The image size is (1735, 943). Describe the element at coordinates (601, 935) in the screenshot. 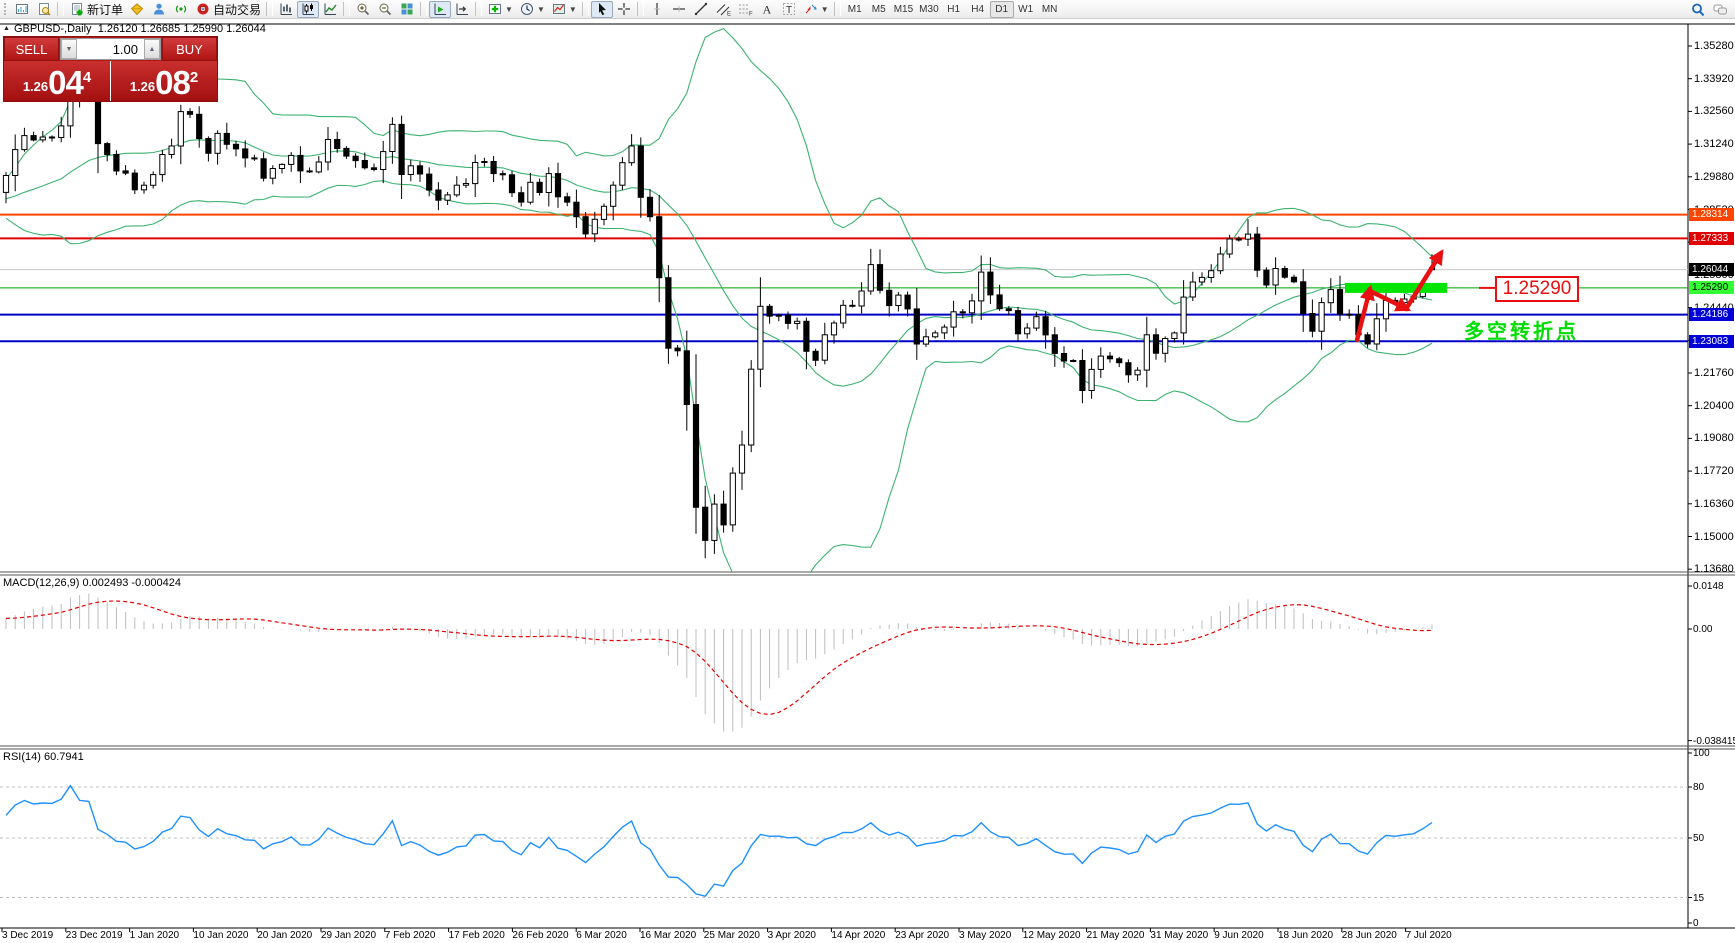

I see `date-axis-label: 6 Mar 2020` at that location.